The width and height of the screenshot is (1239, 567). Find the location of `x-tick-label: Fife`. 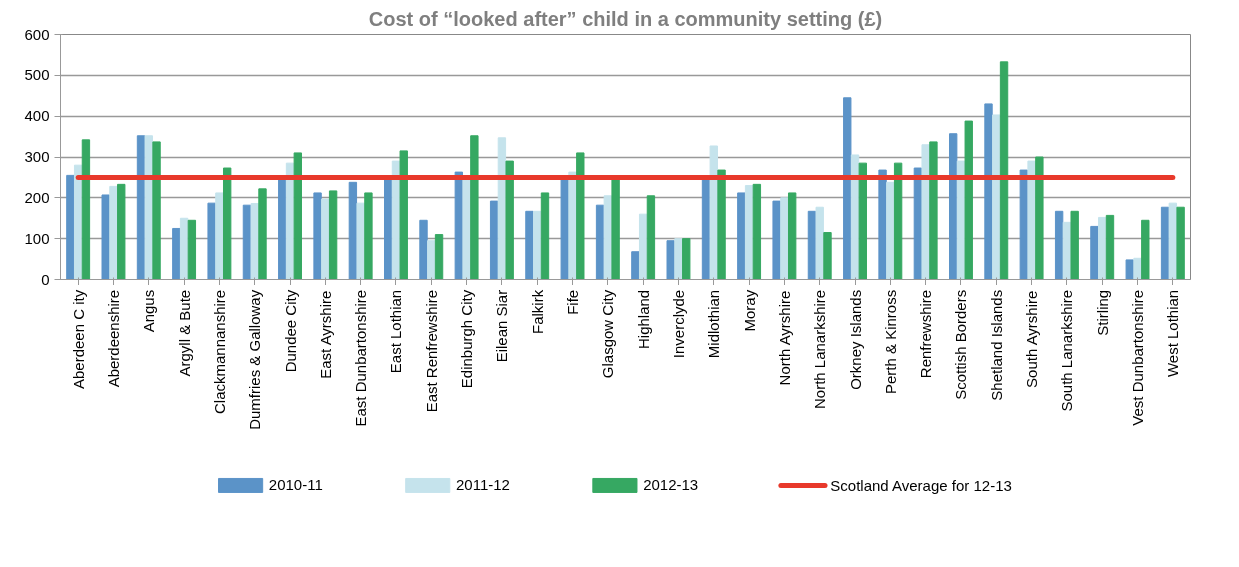

x-tick-label: Fife is located at coordinates (573, 302).